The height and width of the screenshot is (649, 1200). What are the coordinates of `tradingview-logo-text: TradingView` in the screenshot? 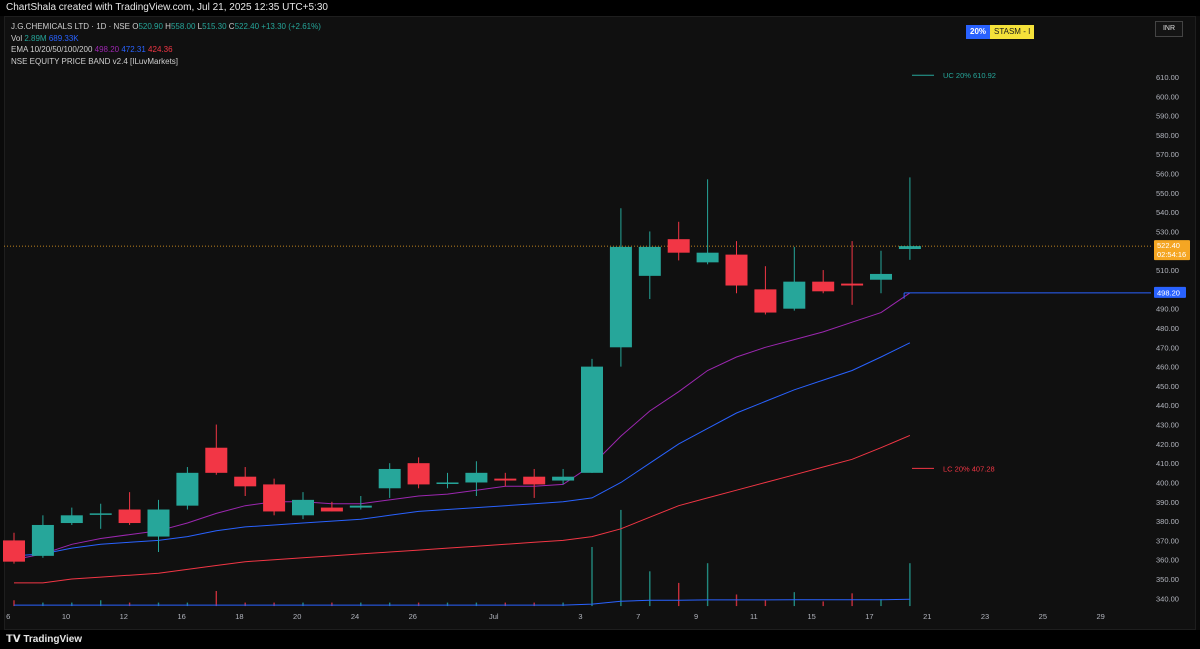 It's located at (53, 639).